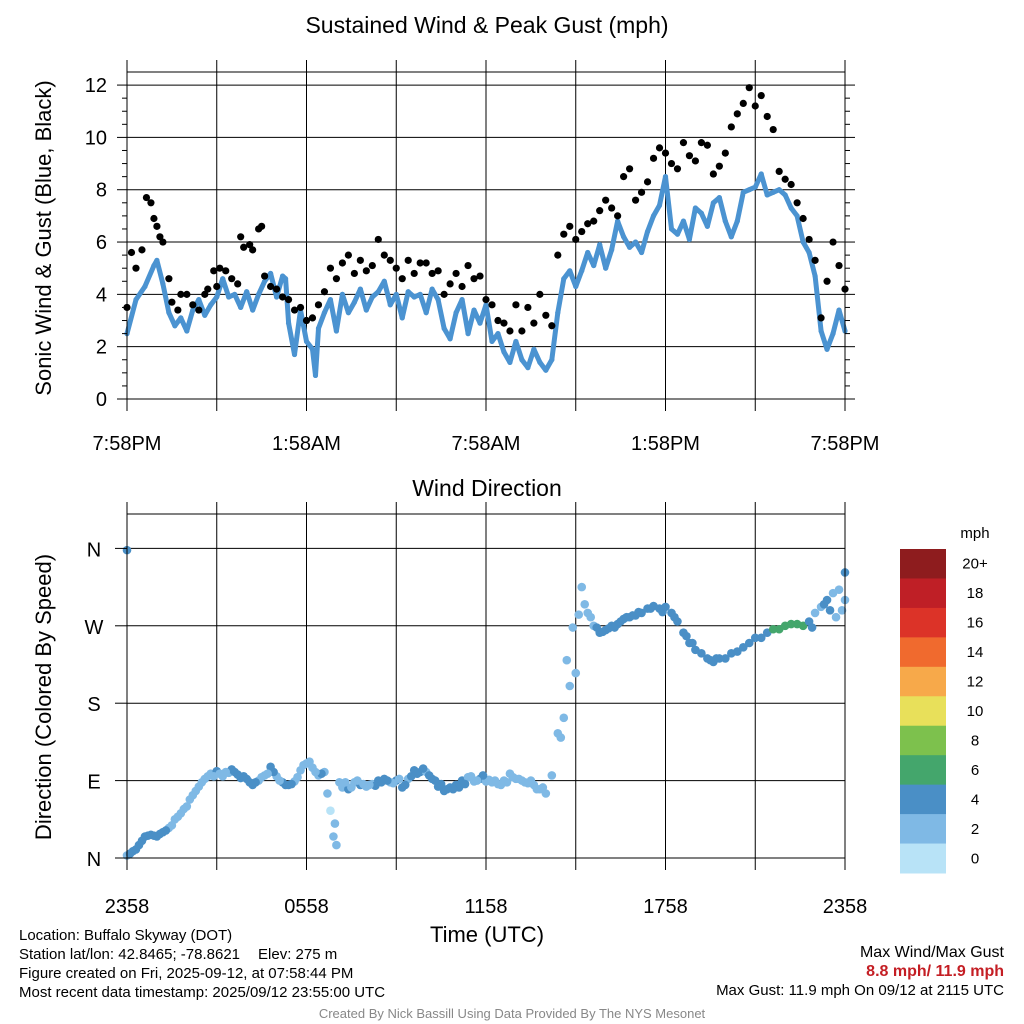 This screenshot has height=1024, width=1024. I want to click on colorbar-label: 18, so click(975, 593).